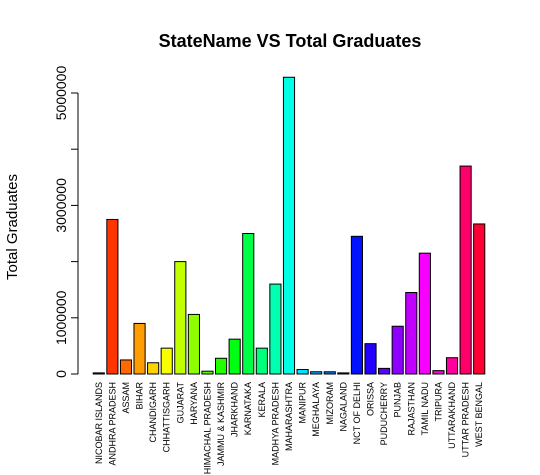 This screenshot has width=540, height=475. I want to click on bar-maharashtra, so click(289, 225).